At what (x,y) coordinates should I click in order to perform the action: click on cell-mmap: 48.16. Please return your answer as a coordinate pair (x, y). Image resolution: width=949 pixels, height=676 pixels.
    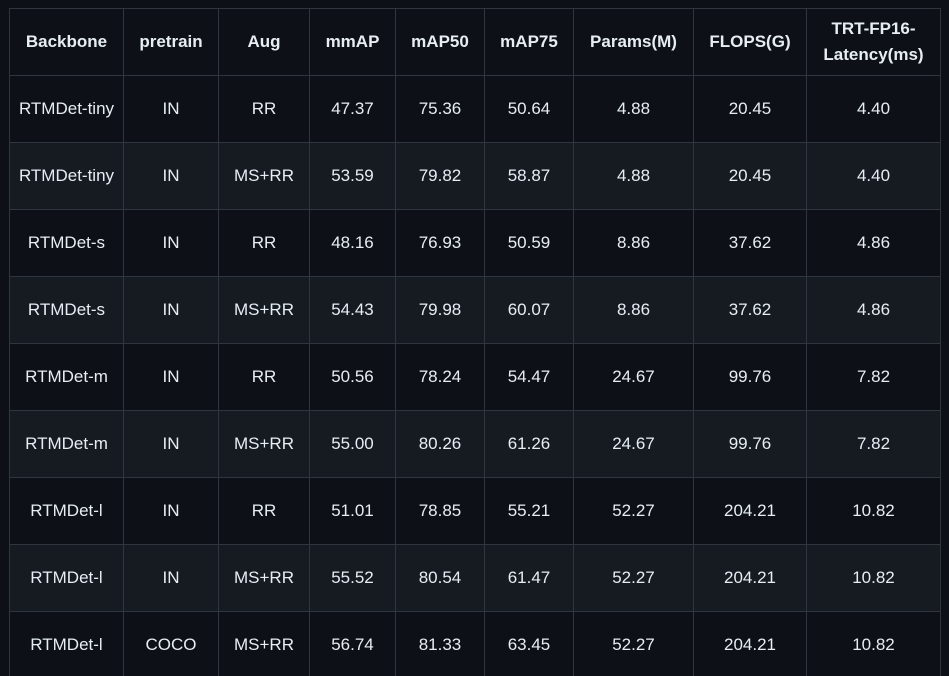
    Looking at the image, I should click on (352, 243).